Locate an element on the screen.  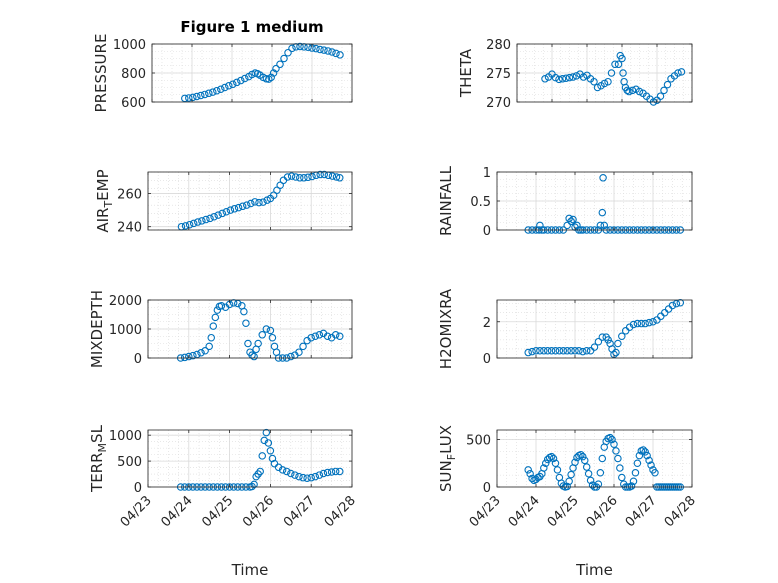
mixdepth-ylabel: MIXDEPTH is located at coordinates (97, 329).